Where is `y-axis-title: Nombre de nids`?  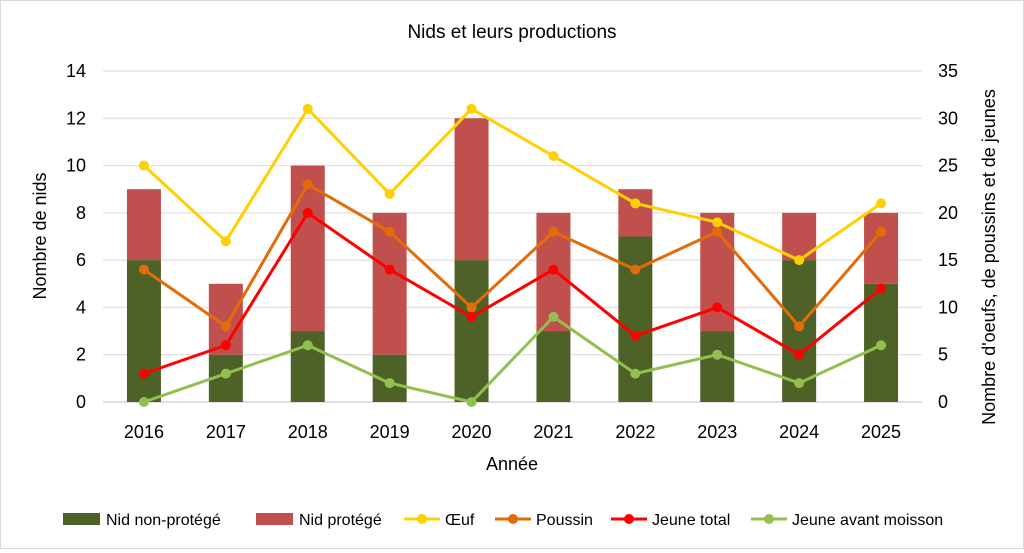 y-axis-title: Nombre de nids is located at coordinates (40, 235).